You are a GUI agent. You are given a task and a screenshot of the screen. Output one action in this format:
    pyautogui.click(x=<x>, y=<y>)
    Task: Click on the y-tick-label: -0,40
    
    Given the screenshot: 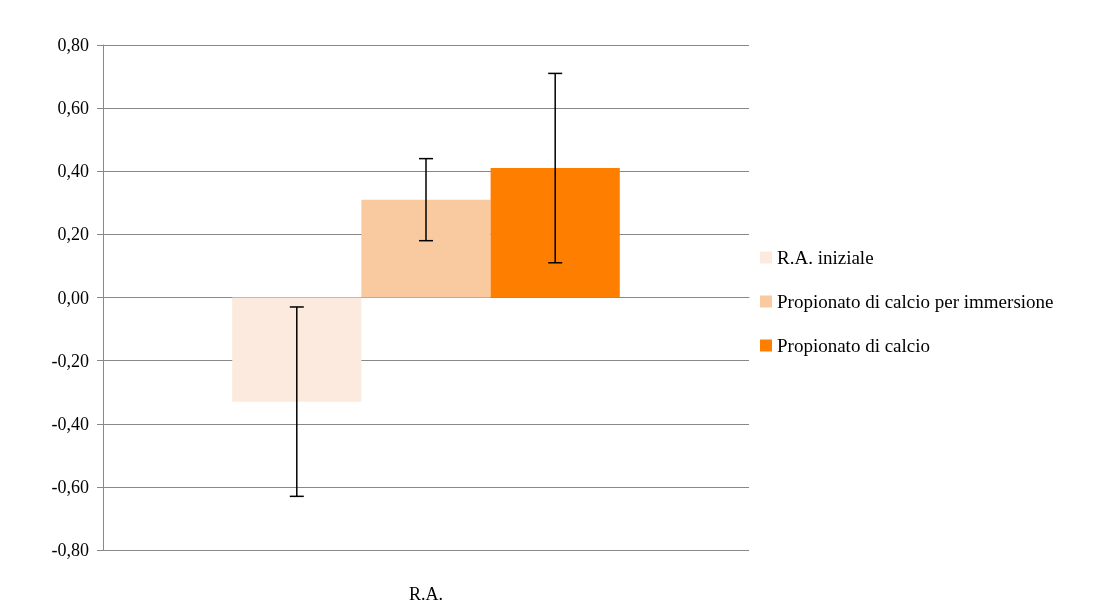 What is the action you would take?
    pyautogui.click(x=70, y=423)
    